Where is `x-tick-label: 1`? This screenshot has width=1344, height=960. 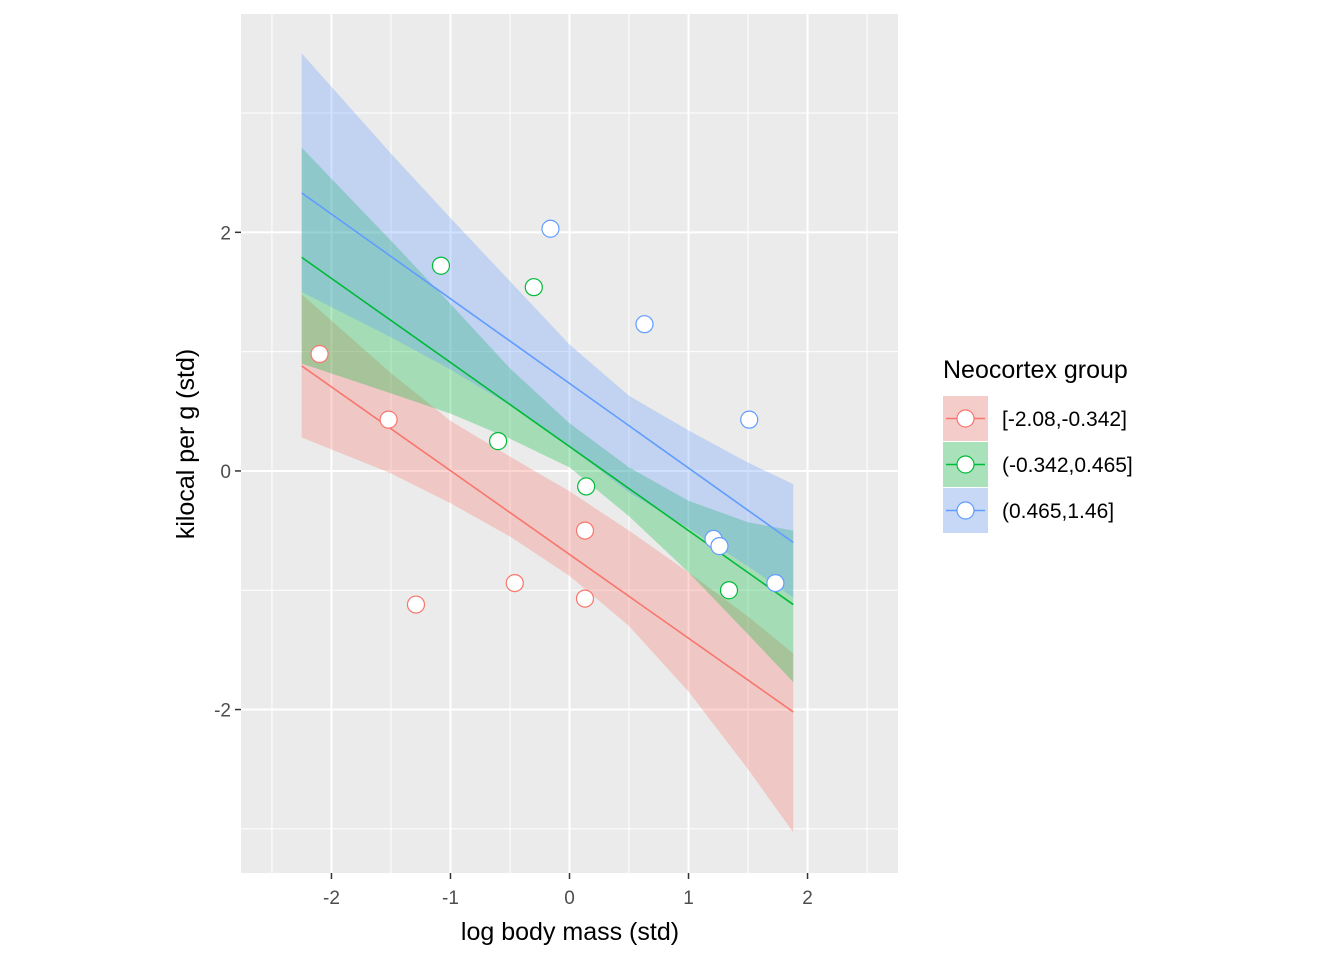
x-tick-label: 1 is located at coordinates (688, 898).